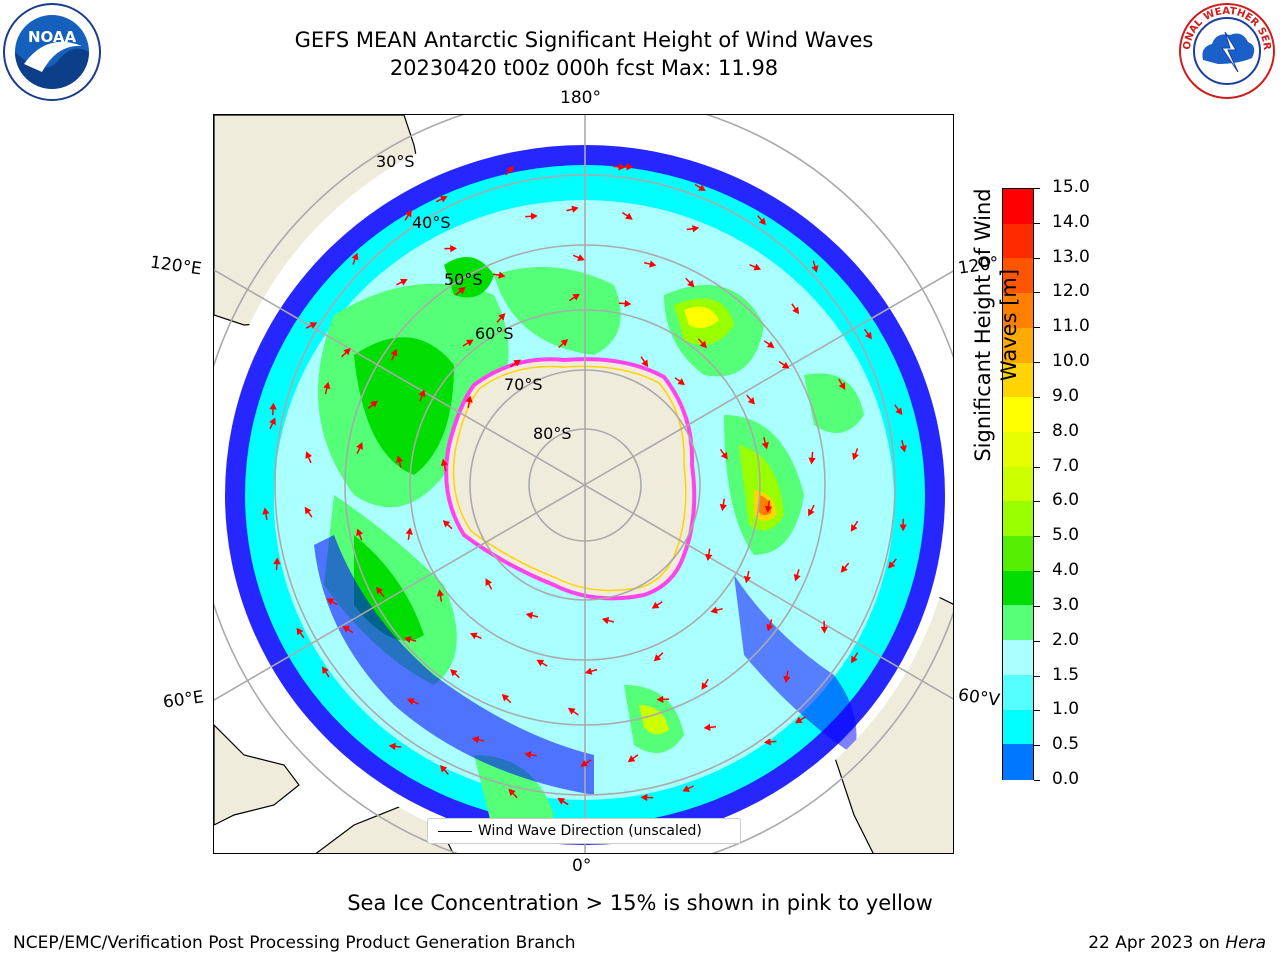 The width and height of the screenshot is (1280, 960). What do you see at coordinates (431, 222) in the screenshot?
I see `latitude-label-40s: 40°S` at bounding box center [431, 222].